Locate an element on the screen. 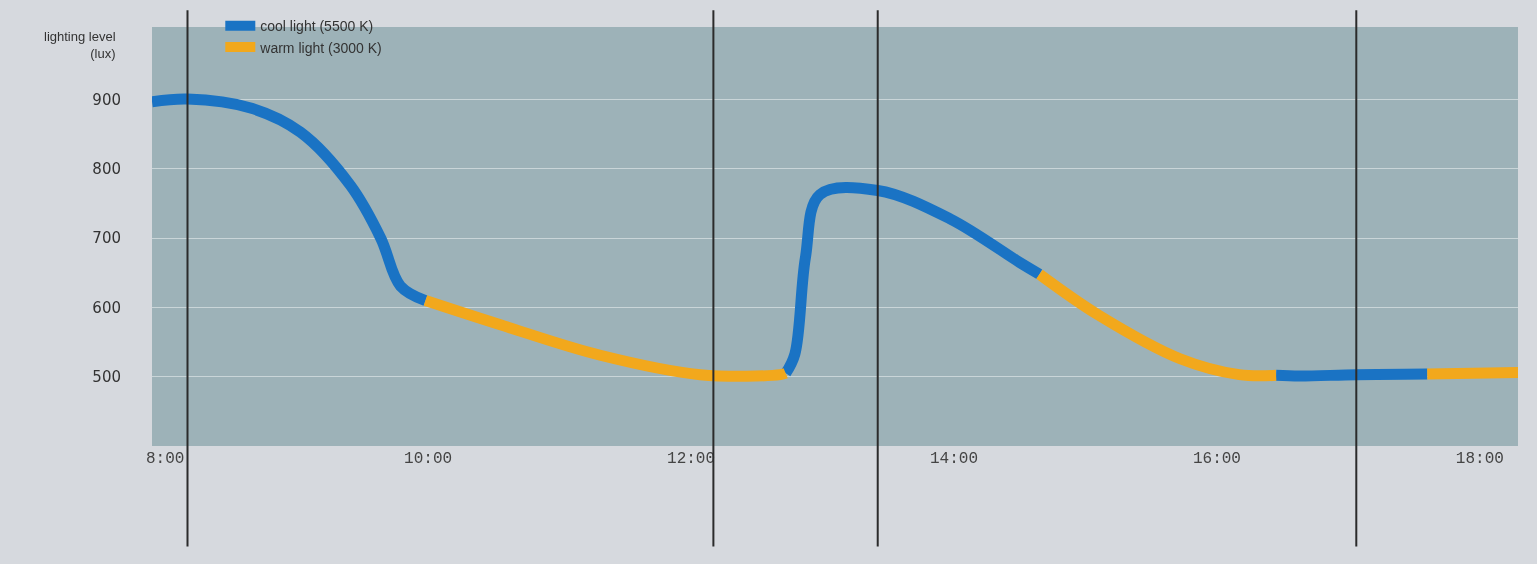 The image size is (1537, 564). x-tick-label: 14:00 is located at coordinates (953, 459).